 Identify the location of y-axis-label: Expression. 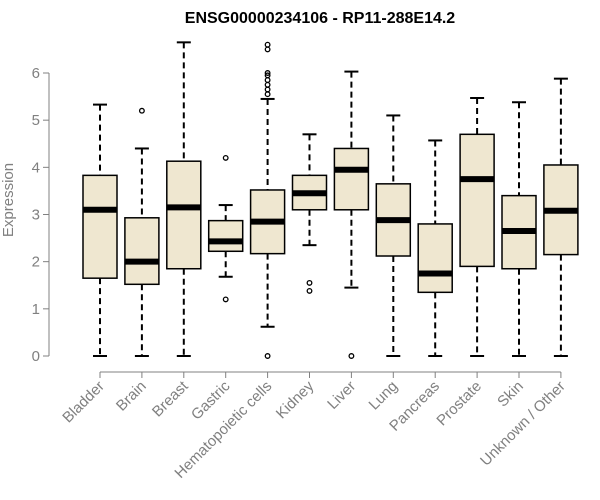
(8, 200).